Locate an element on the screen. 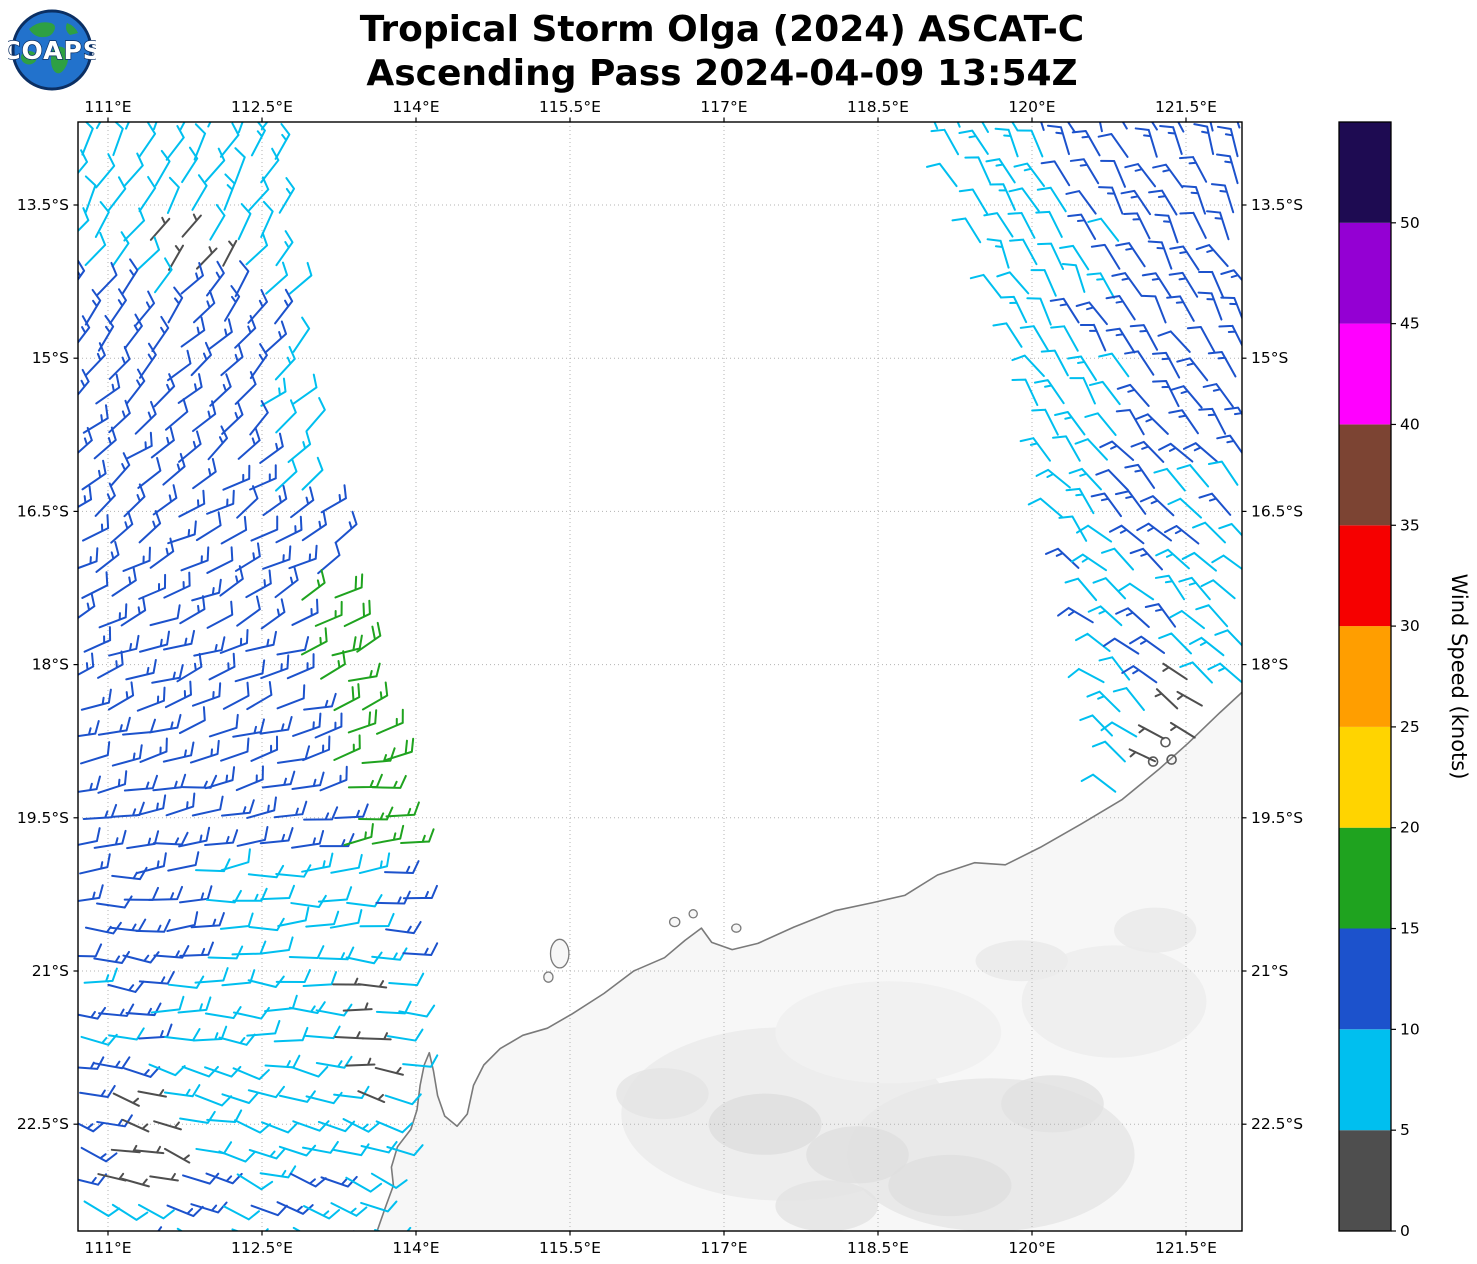 Image resolution: width=1477 pixels, height=1264 pixels. axis-tick-label-lon: 117°E is located at coordinates (723, 1248).